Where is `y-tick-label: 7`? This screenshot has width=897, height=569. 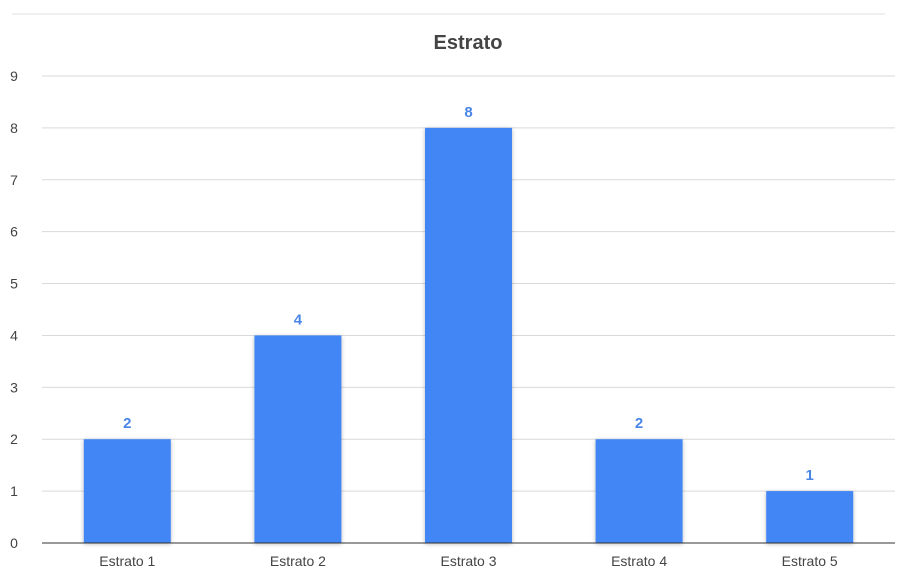 y-tick-label: 7 is located at coordinates (14, 180).